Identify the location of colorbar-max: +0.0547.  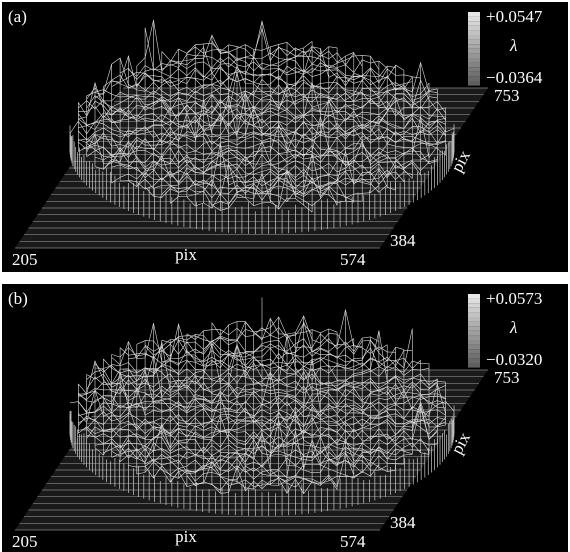
(514, 16).